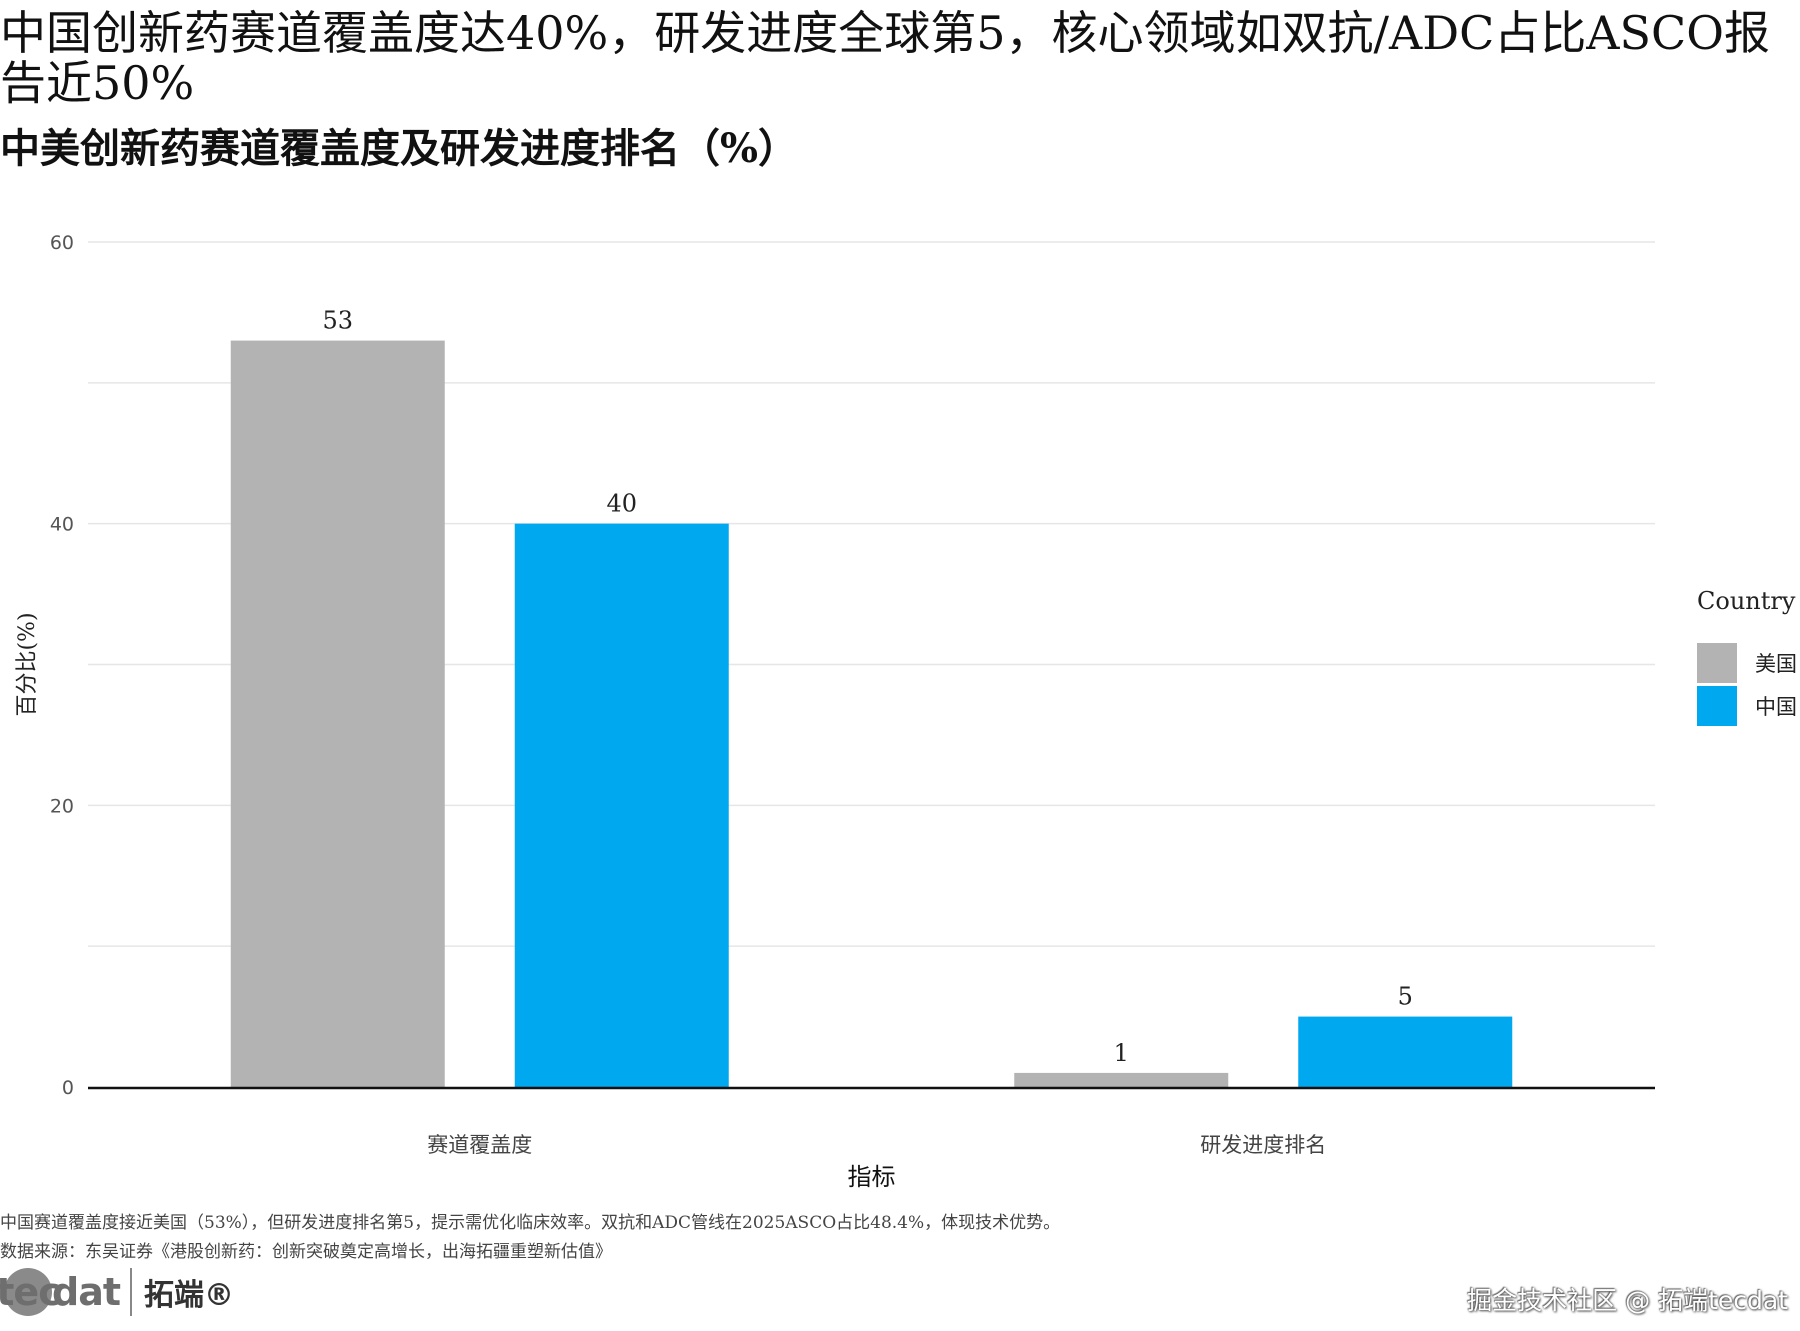 Image resolution: width=1800 pixels, height=1331 pixels. I want to click on logo-circle-icon: tec, so click(30, 1292).